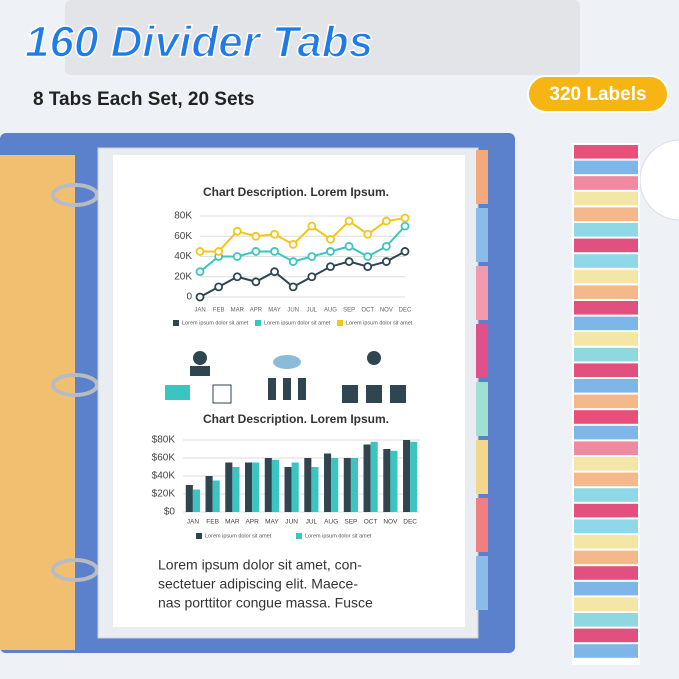 The width and height of the screenshot is (679, 679). What do you see at coordinates (164, 476) in the screenshot?
I see `y-tick-label: $40K` at bounding box center [164, 476].